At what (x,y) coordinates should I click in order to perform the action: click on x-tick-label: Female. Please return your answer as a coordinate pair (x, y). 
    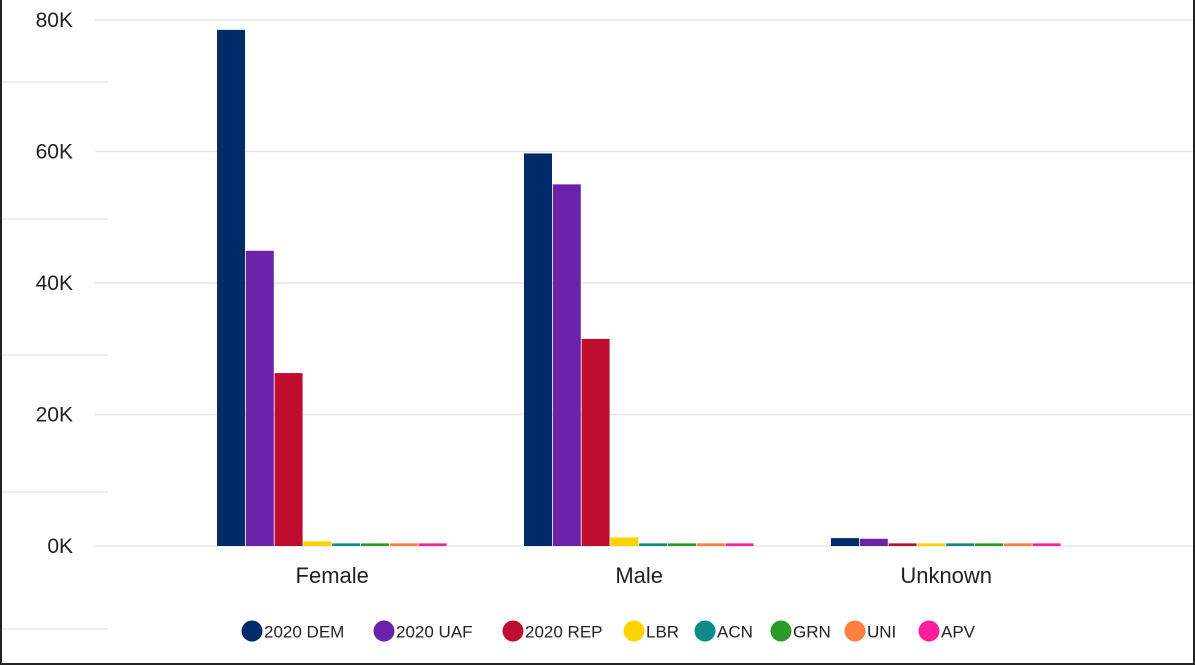
    Looking at the image, I should click on (332, 575).